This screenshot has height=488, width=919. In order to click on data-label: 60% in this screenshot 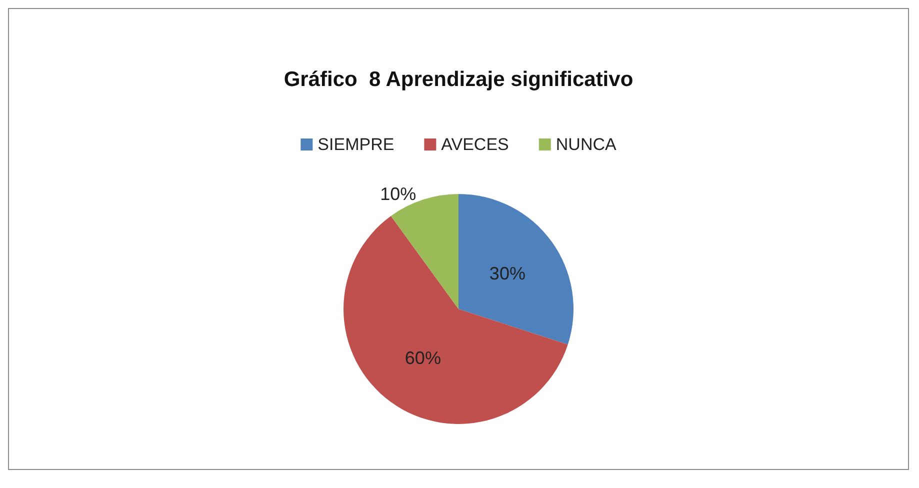, I will do `click(422, 358)`.